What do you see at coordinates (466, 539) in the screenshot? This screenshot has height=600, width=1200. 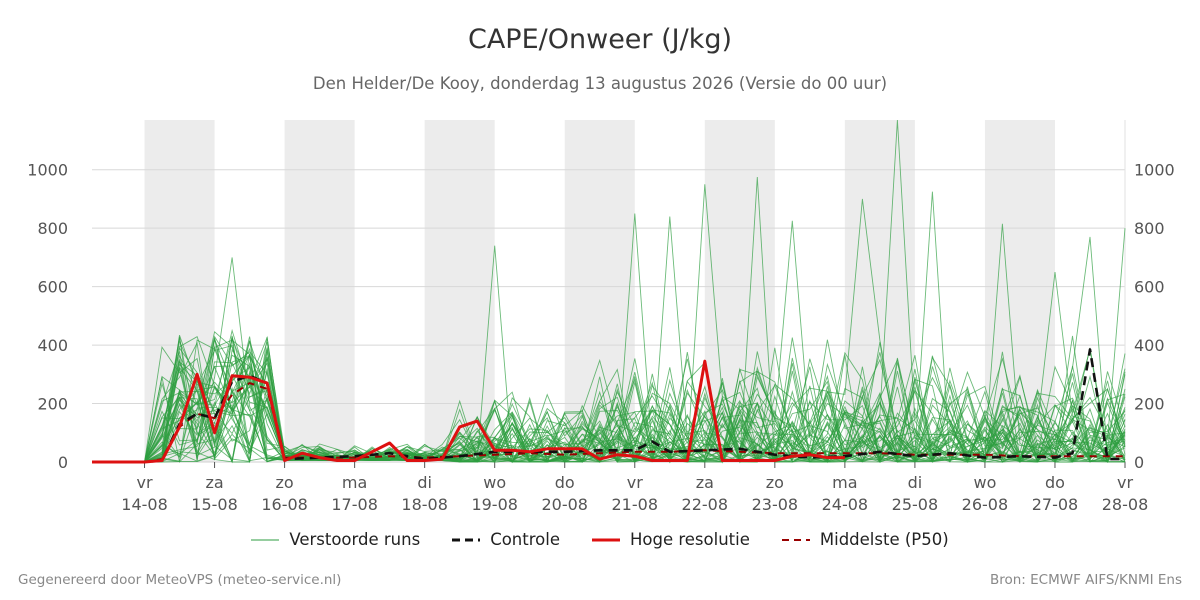 I see `legend-swatch-control` at bounding box center [466, 539].